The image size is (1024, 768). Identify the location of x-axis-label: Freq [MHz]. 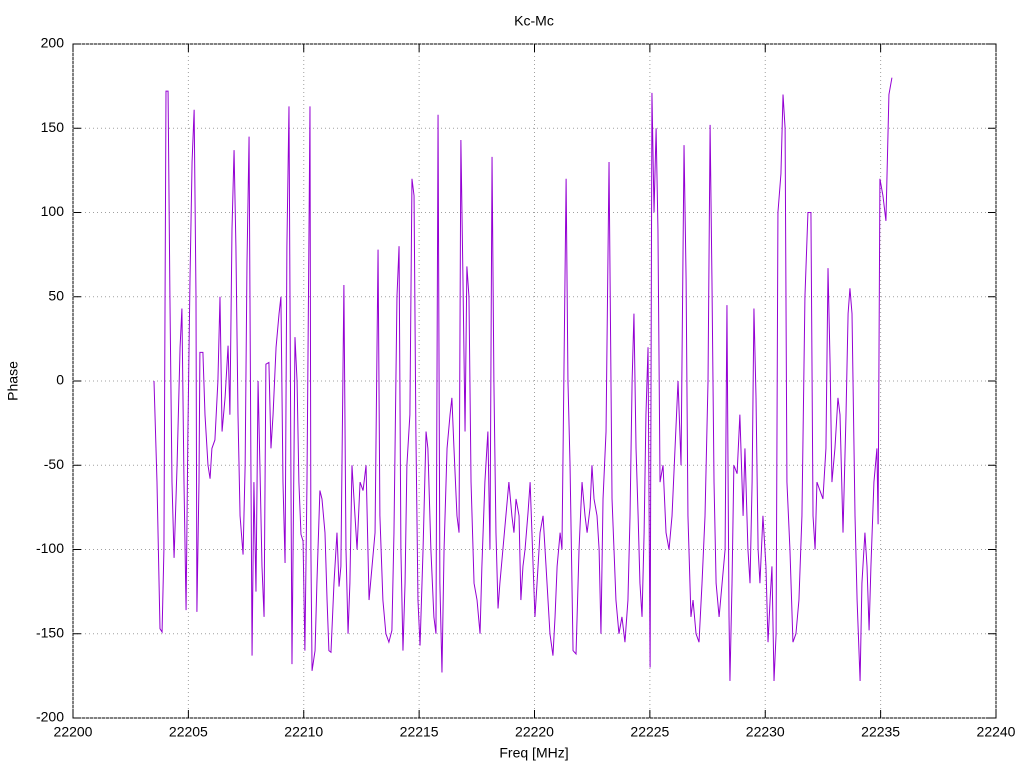
(533, 753).